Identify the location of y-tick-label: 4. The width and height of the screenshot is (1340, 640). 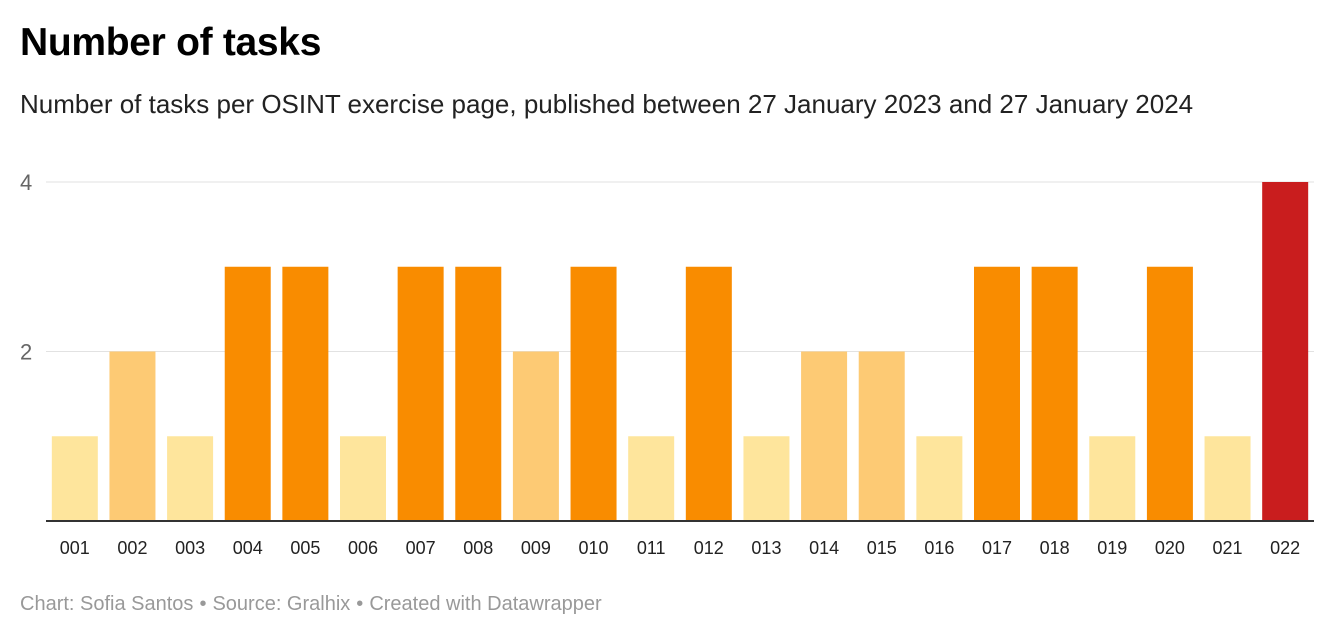
(26, 182).